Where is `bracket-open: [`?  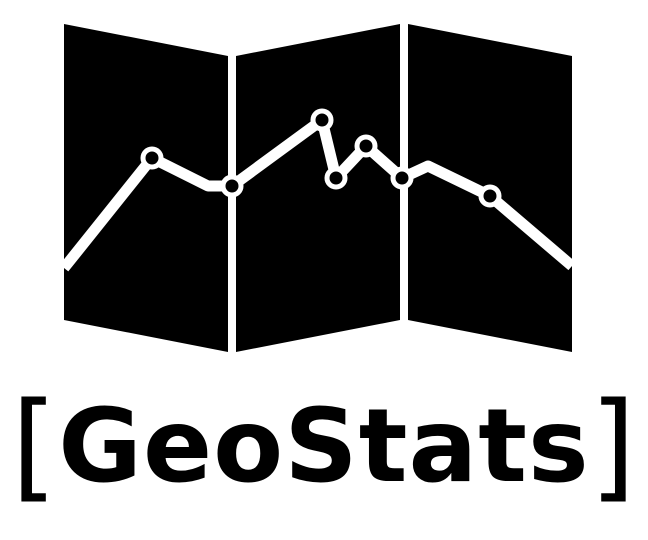
bracket-open: [ is located at coordinates (35, 445).